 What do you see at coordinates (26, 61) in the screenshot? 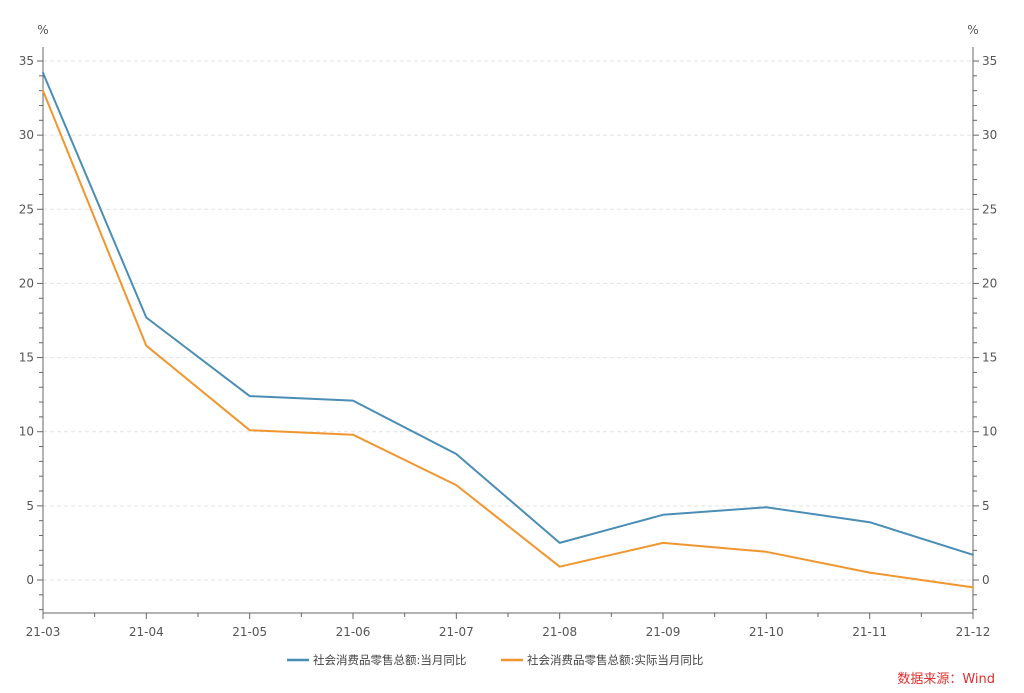
I see `left-y-tick-label: 35` at bounding box center [26, 61].